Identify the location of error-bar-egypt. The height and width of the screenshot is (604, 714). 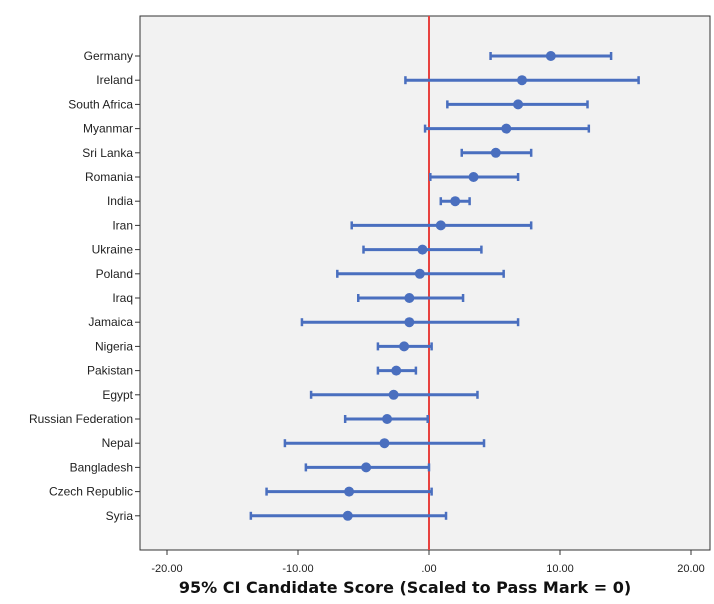
(394, 394).